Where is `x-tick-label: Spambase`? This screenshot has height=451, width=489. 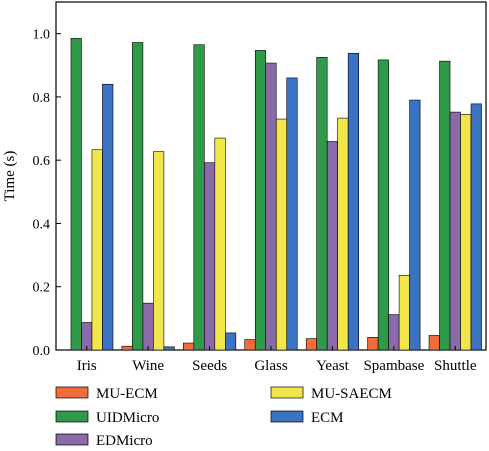 x-tick-label: Spambase is located at coordinates (393, 366).